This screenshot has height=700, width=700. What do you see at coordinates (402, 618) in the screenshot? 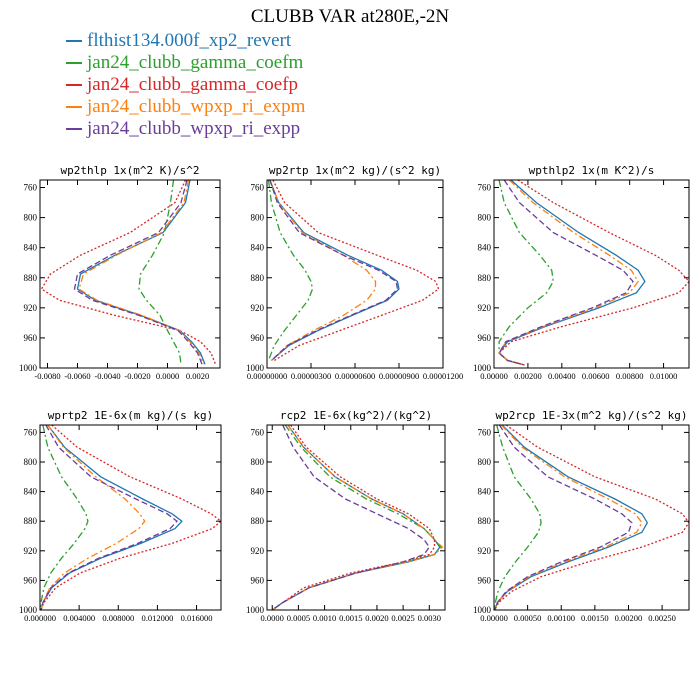
I see `x-tick-label: 0.0025` at bounding box center [402, 618].